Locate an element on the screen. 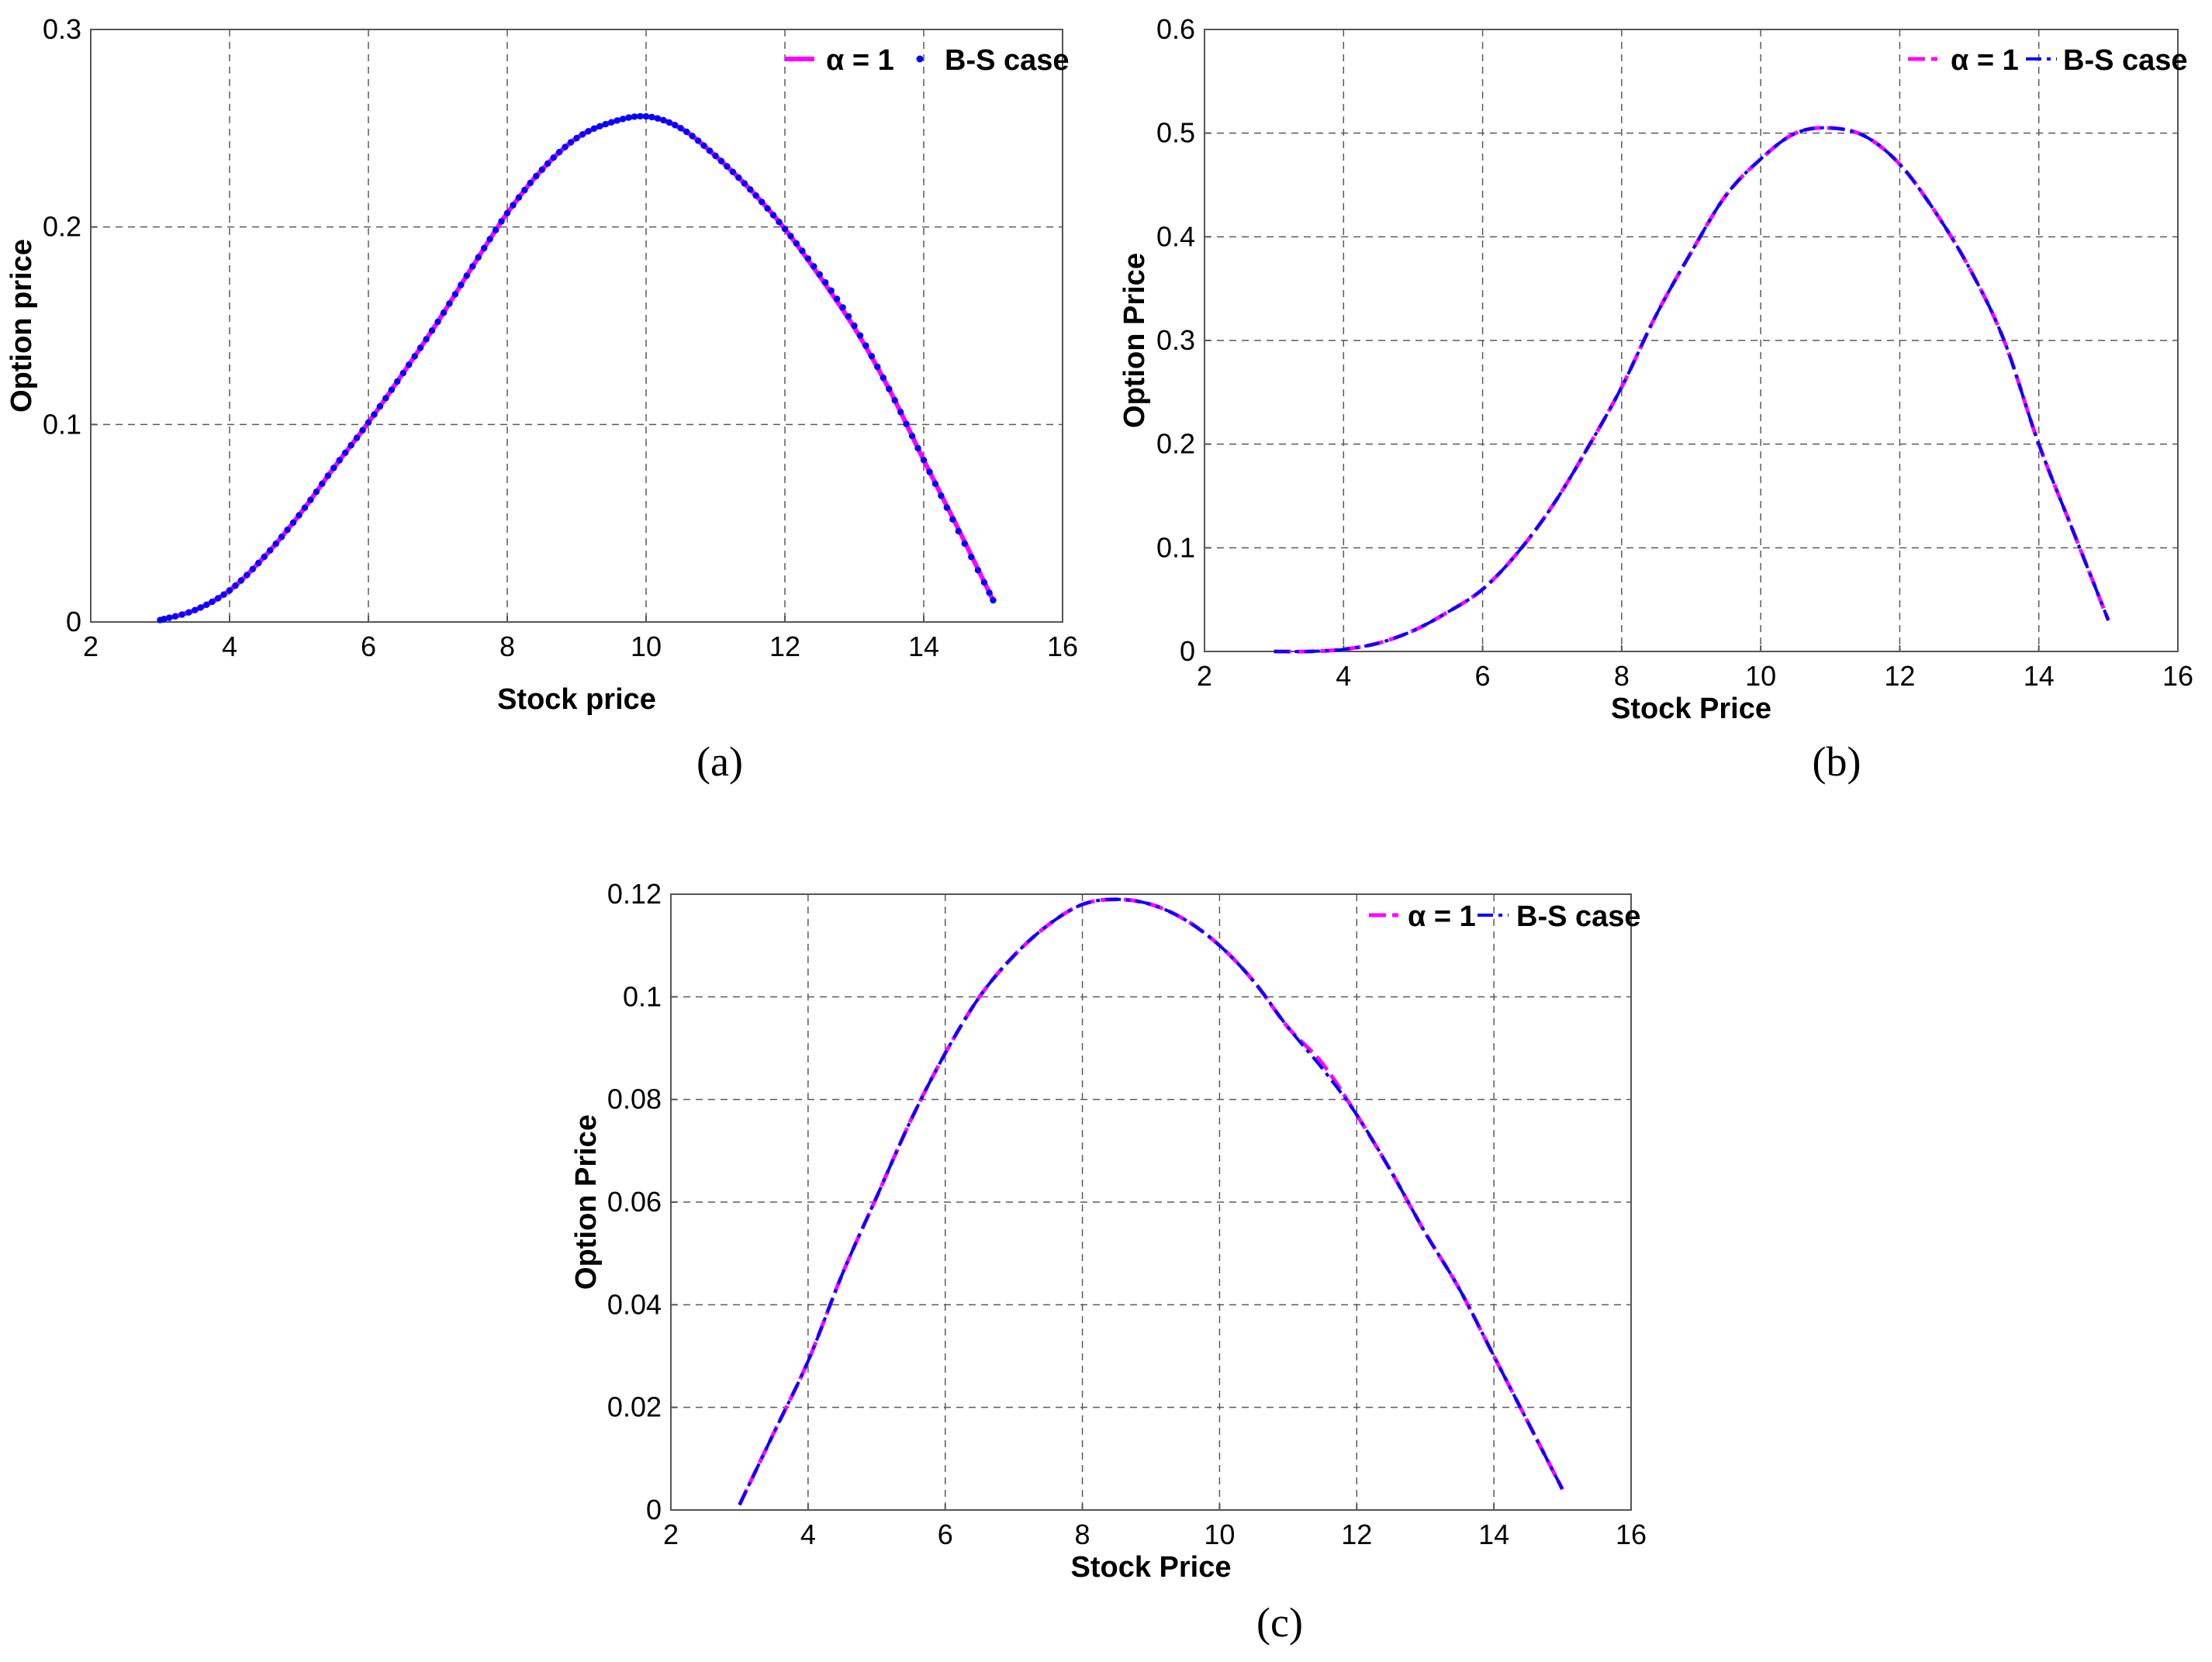  panel-label: (c) is located at coordinates (1279, 1623).